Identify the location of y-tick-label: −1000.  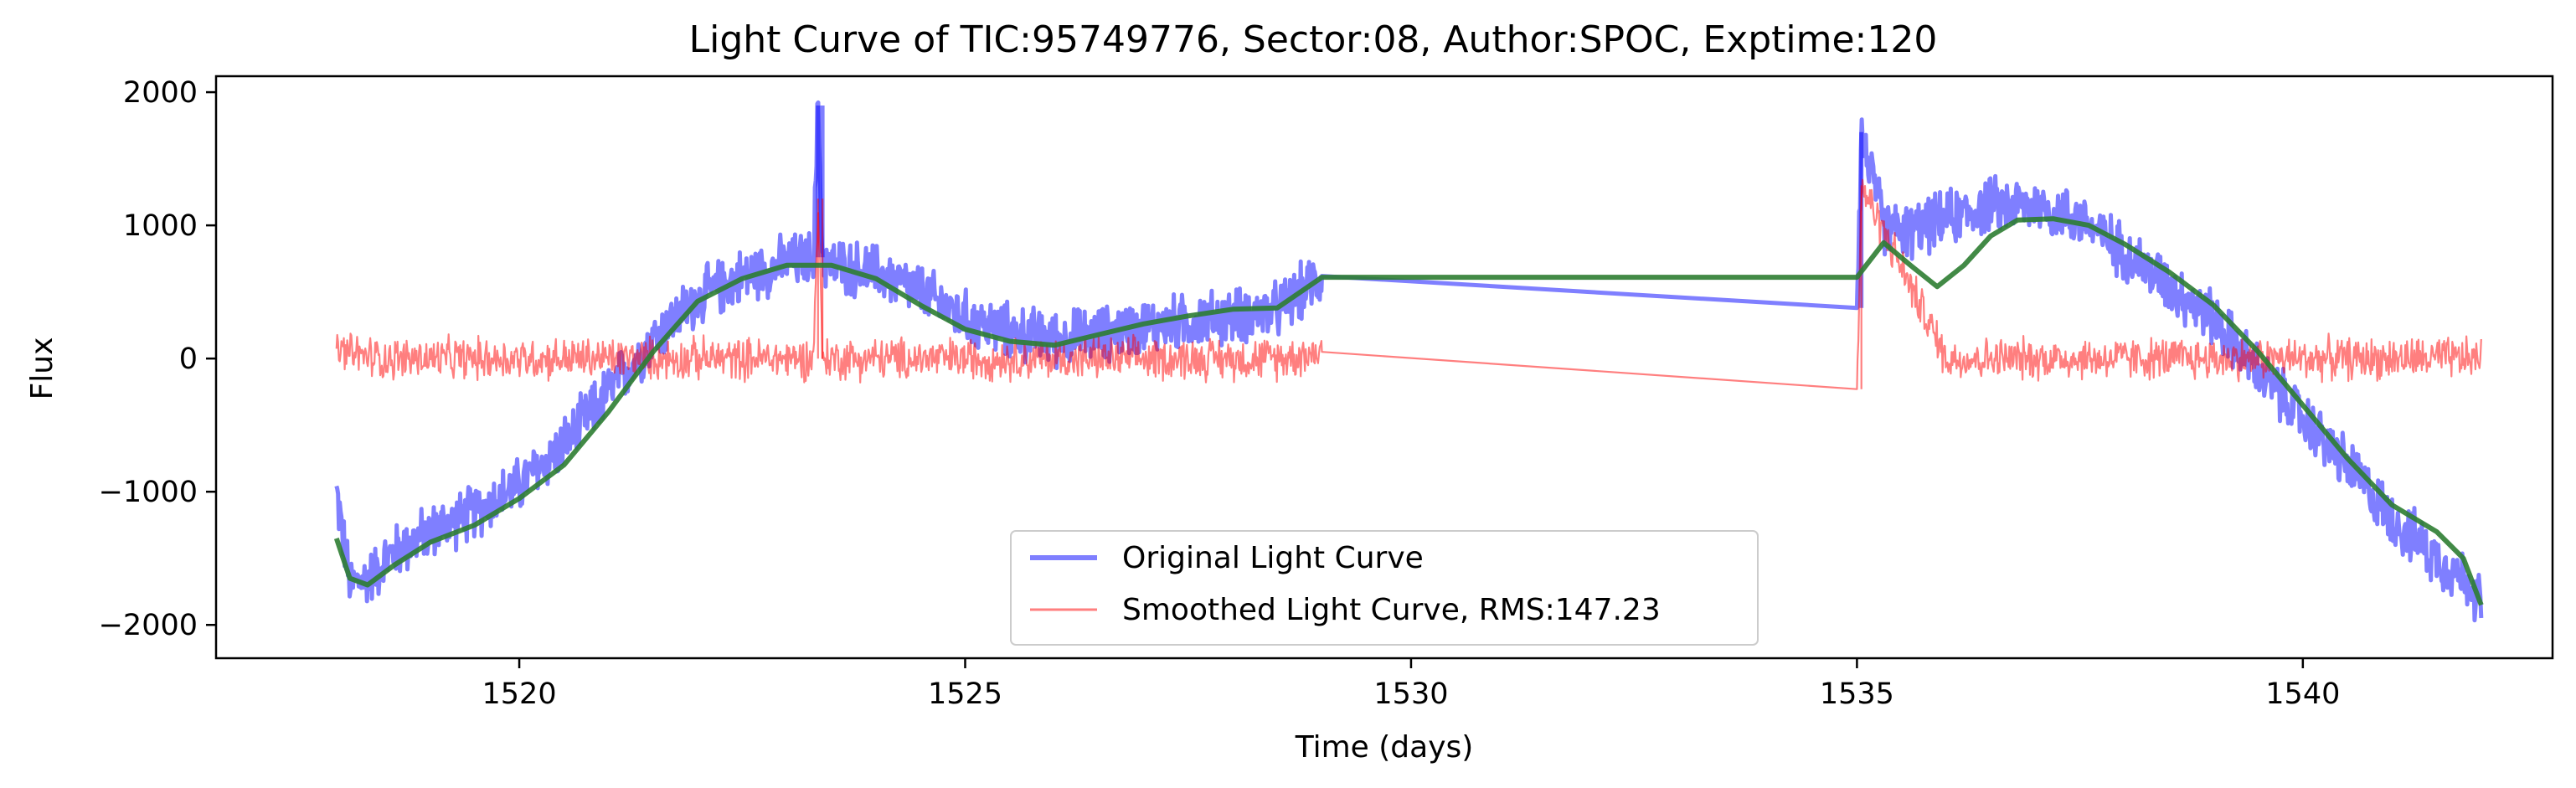
(148, 492).